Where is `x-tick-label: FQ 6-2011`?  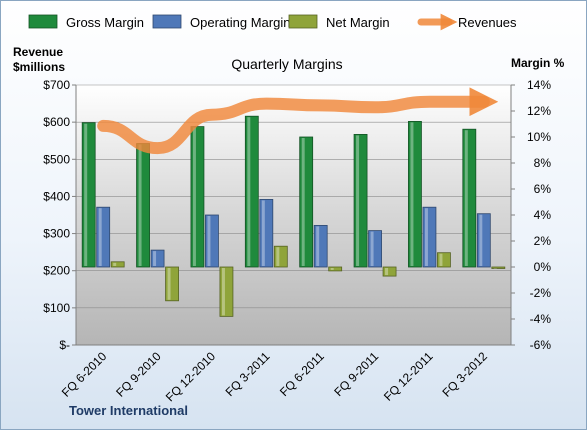 x-tick-label: FQ 6-2011 is located at coordinates (302, 374).